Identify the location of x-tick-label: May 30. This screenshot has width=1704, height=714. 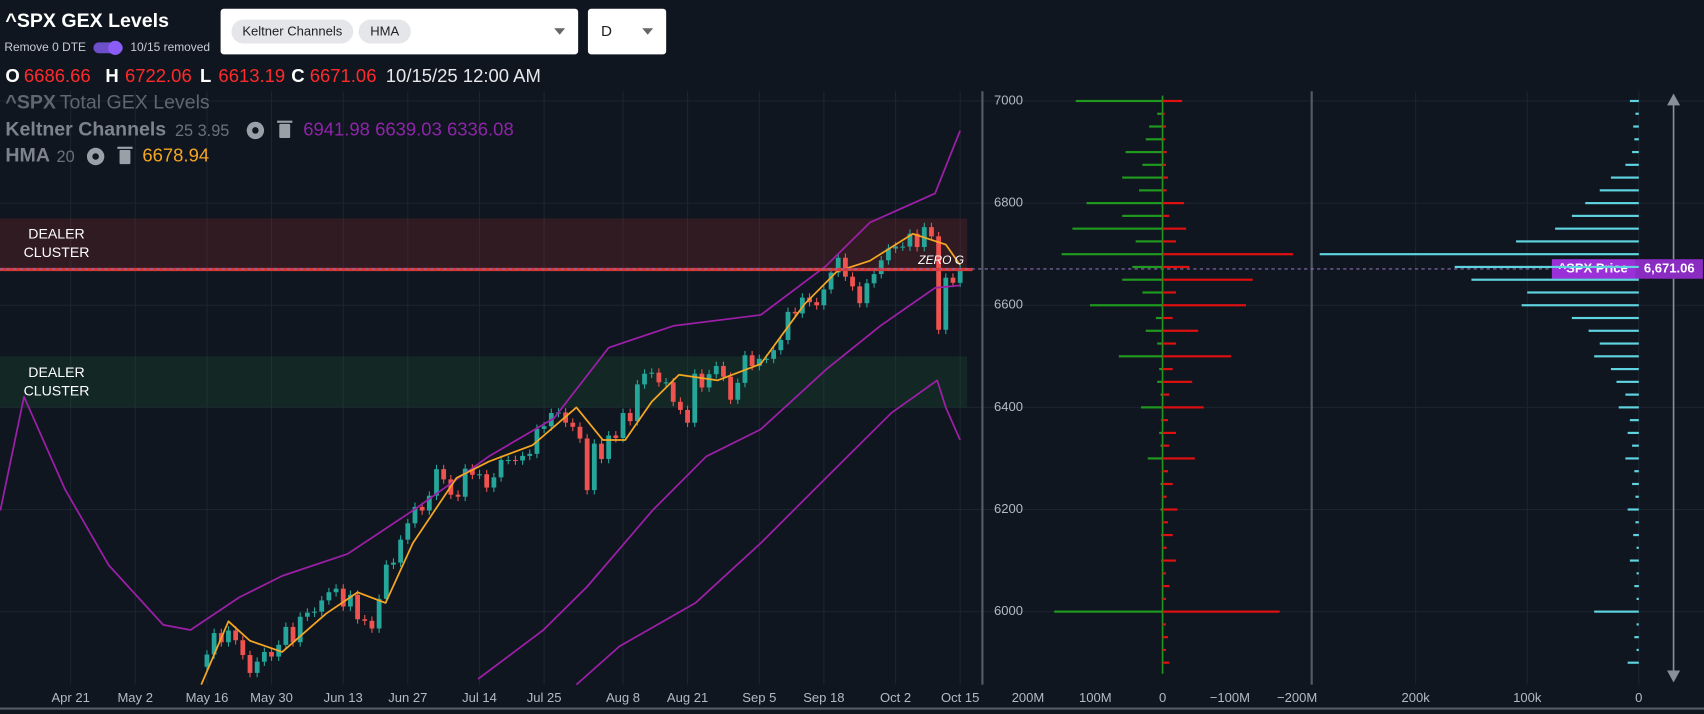
(271, 697).